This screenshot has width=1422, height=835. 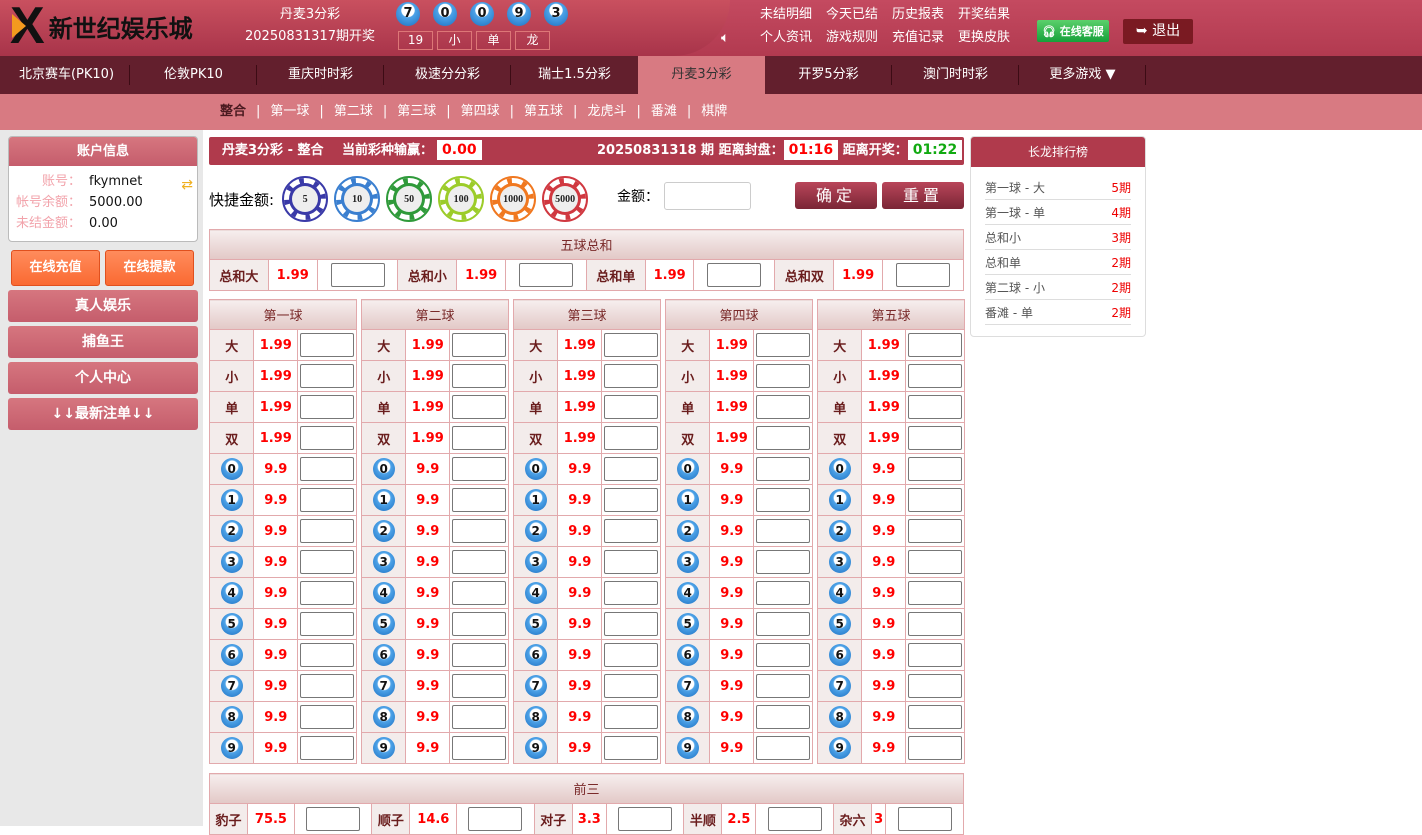 What do you see at coordinates (701, 75) in the screenshot?
I see `nav-tab: 丹麦3分彩` at bounding box center [701, 75].